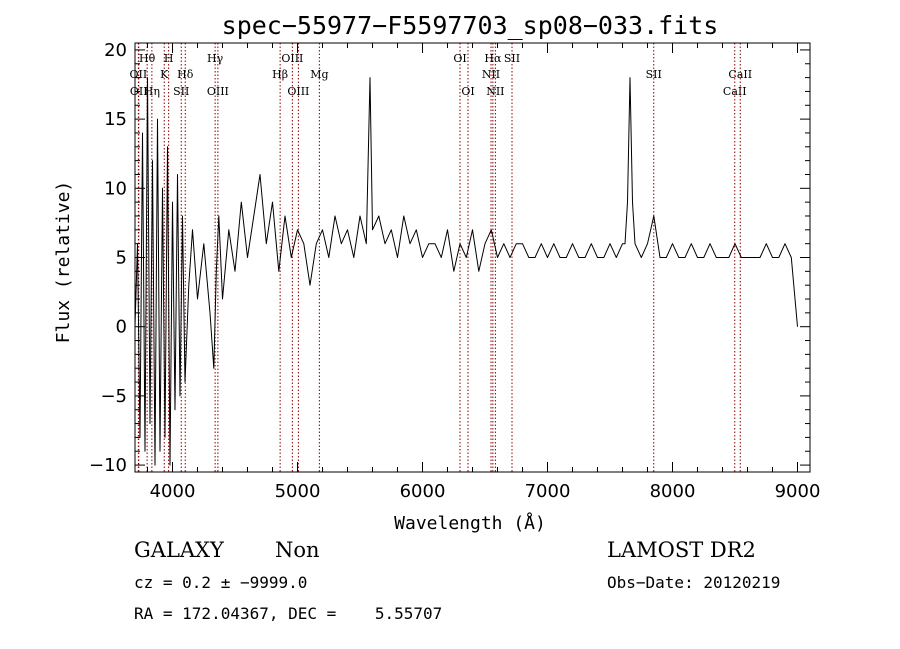  What do you see at coordinates (179, 550) in the screenshot?
I see `object-class: GALAXY` at bounding box center [179, 550].